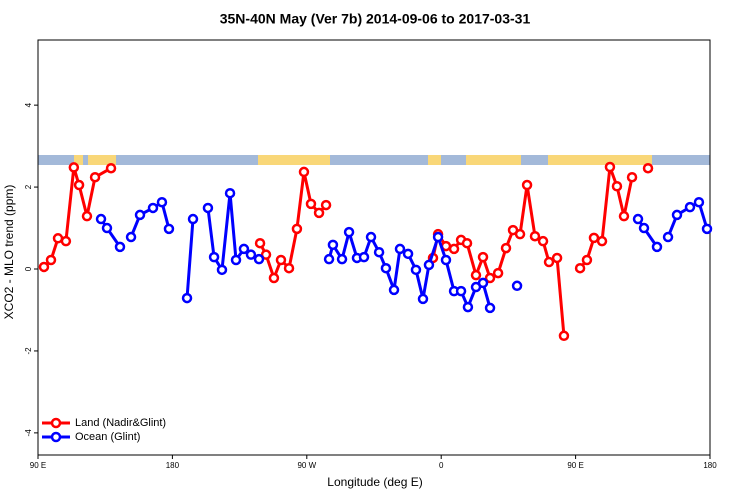  What do you see at coordinates (28, 351) in the screenshot?
I see `y-tick-label: -2` at bounding box center [28, 351].